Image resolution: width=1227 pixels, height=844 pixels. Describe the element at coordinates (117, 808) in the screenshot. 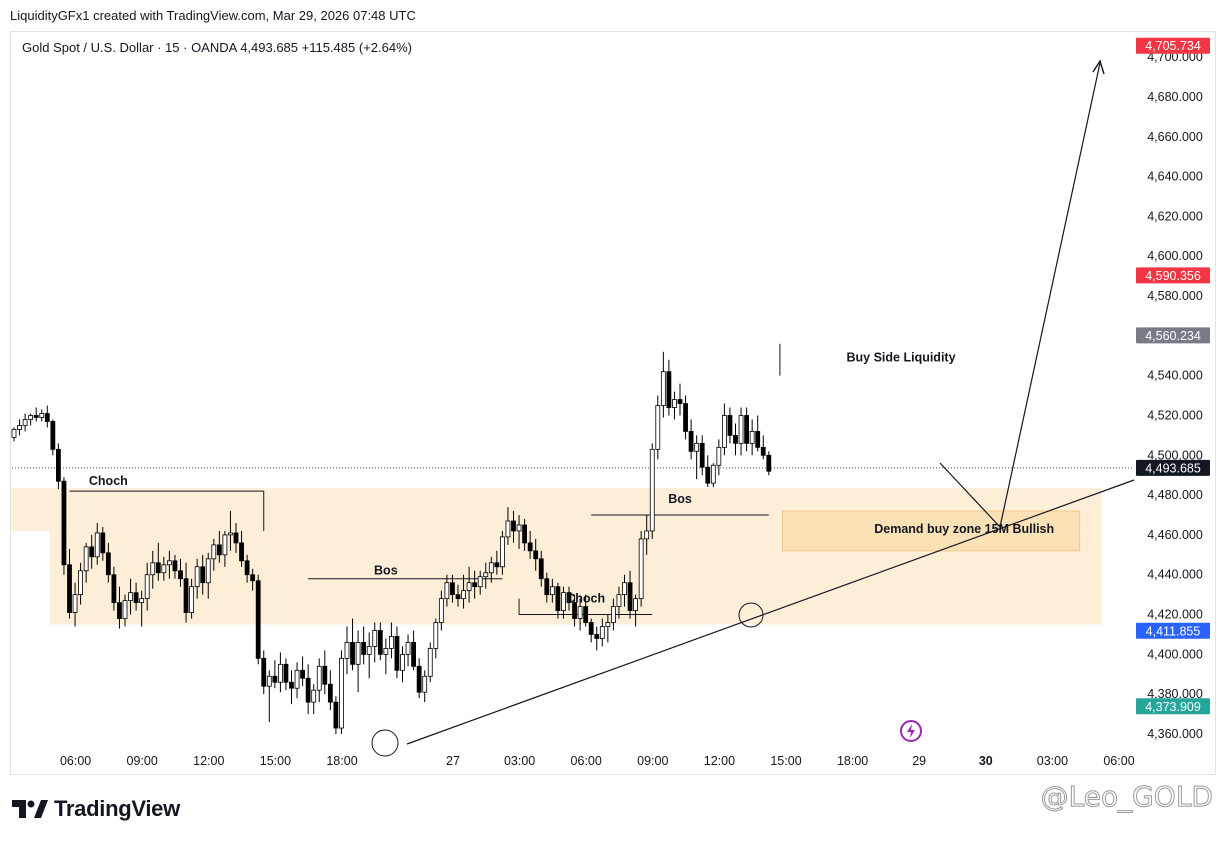

I see `tradingview-logo-text: TradingView` at that location.